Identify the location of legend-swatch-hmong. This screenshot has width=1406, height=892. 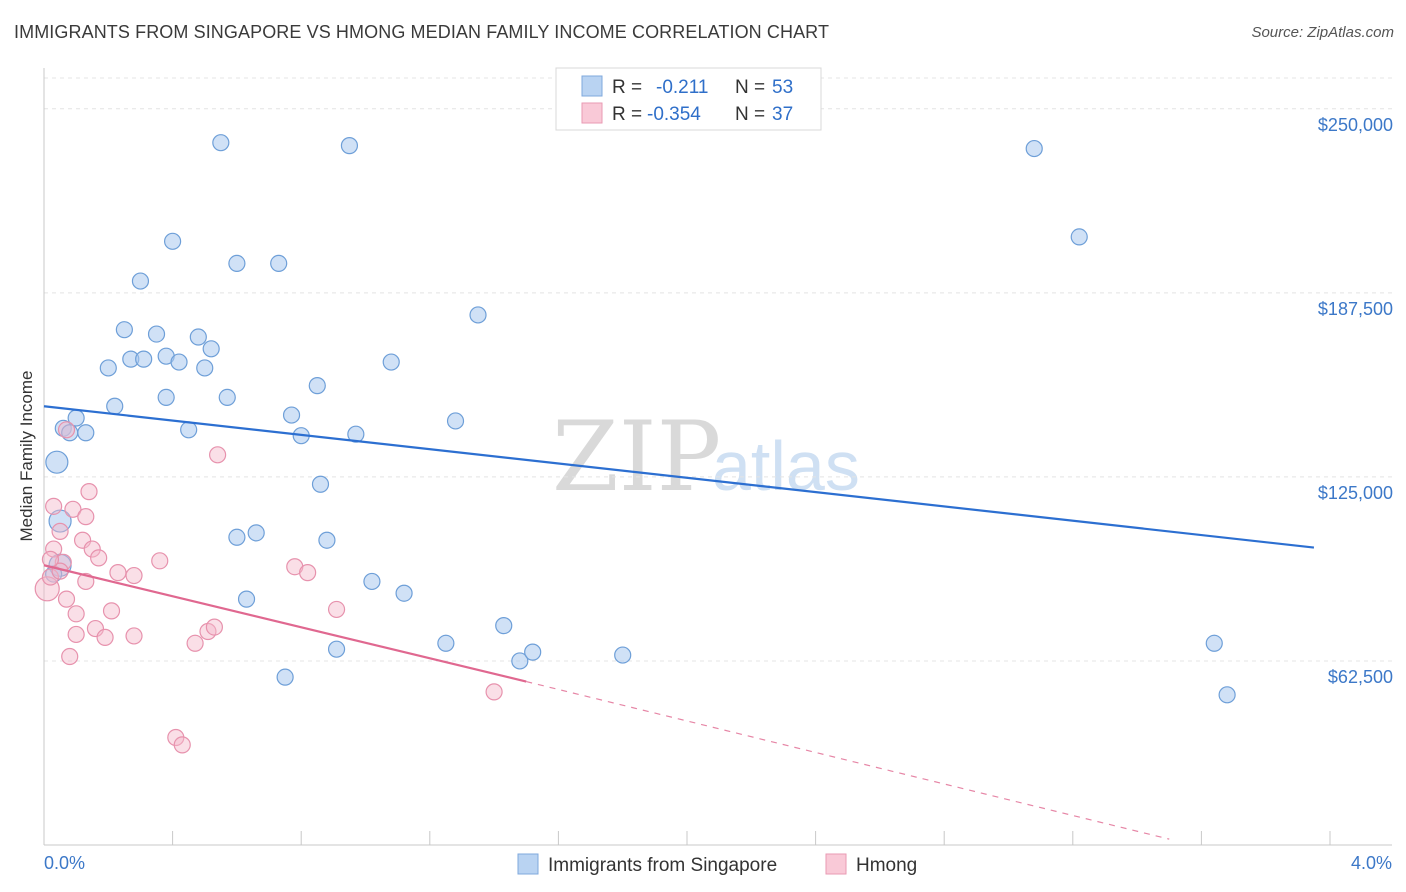
(592, 113).